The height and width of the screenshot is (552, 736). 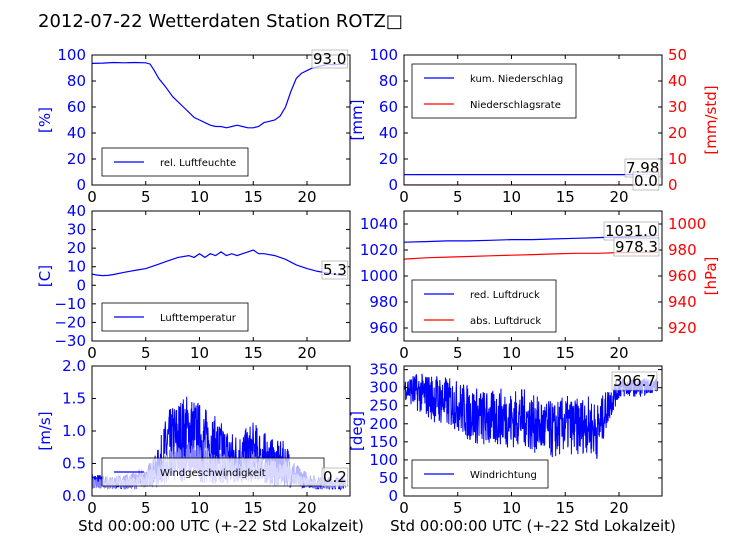 I want to click on y2-axis-label: [hPa], so click(x=711, y=276).